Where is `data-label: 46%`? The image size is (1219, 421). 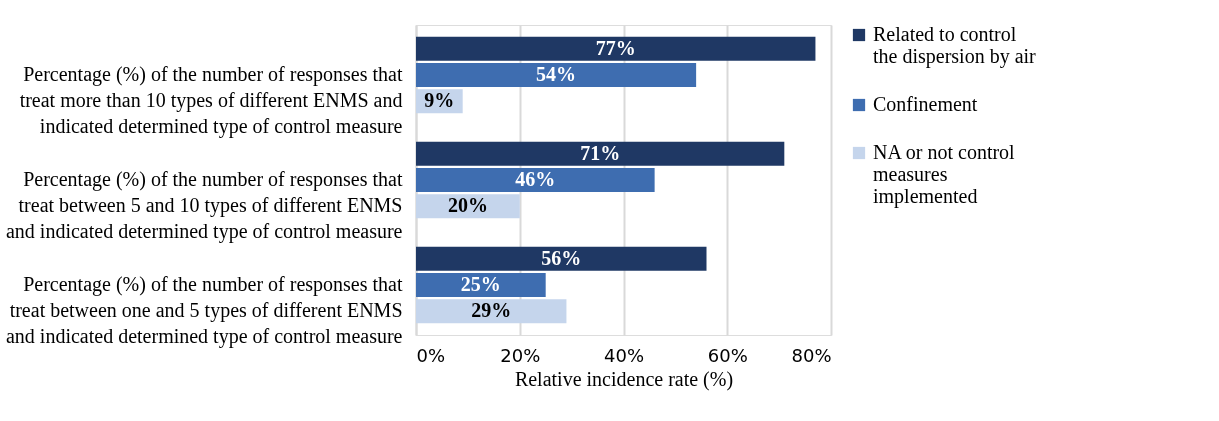
data-label: 46% is located at coordinates (535, 179).